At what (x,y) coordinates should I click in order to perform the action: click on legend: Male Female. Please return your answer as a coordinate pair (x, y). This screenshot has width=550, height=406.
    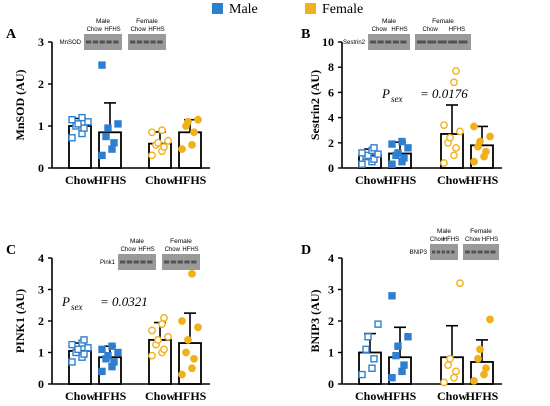
    Looking at the image, I should click on (287, 9).